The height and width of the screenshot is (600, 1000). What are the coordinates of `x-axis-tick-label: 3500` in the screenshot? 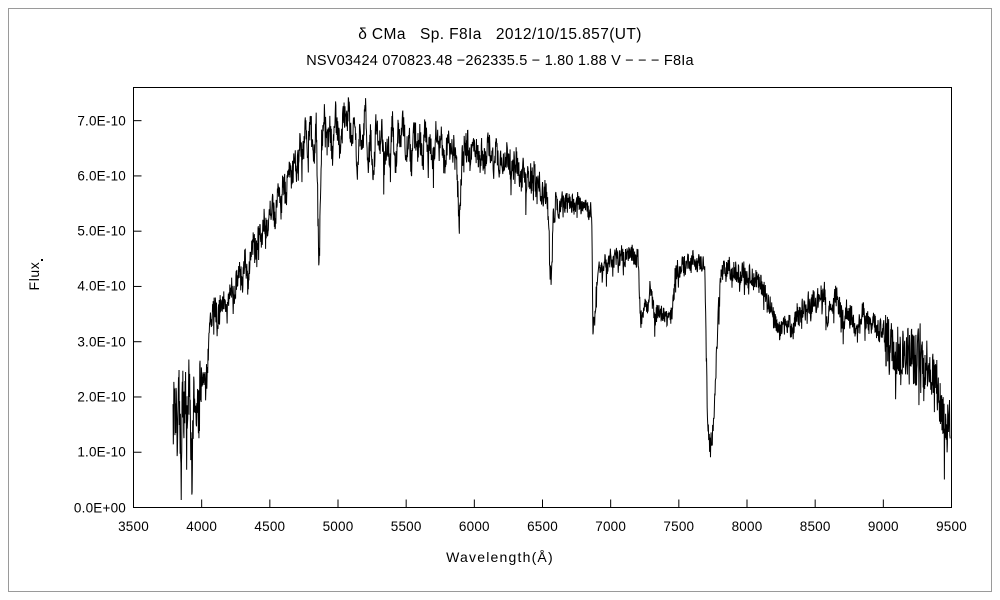 It's located at (133, 526).